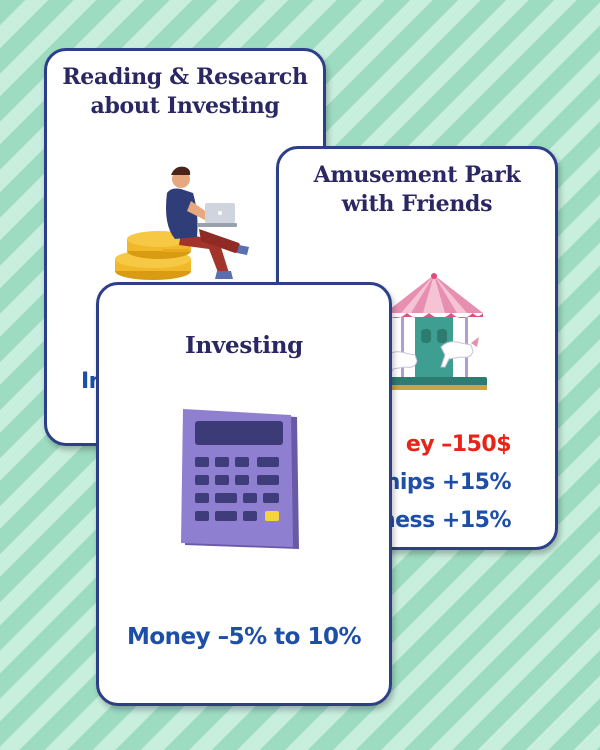 Image resolution: width=600 pixels, height=750 pixels. What do you see at coordinates (417, 190) in the screenshot?
I see `card-title: Amusement Park with Friends` at bounding box center [417, 190].